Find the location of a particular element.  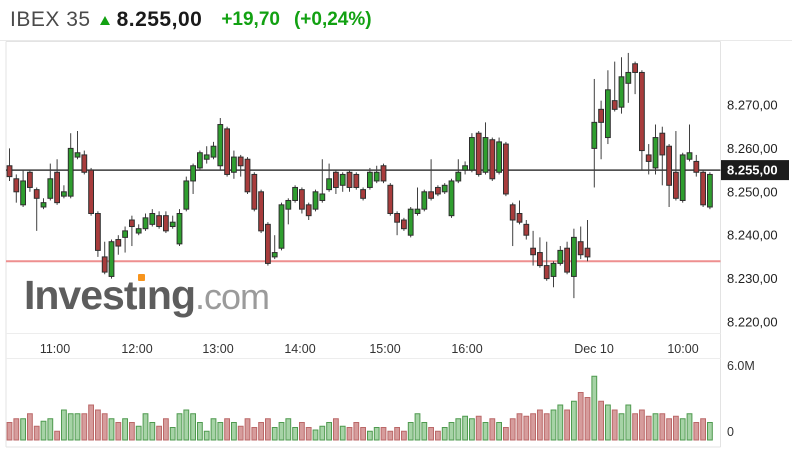

time-axis-label: Dec 10 is located at coordinates (594, 349).